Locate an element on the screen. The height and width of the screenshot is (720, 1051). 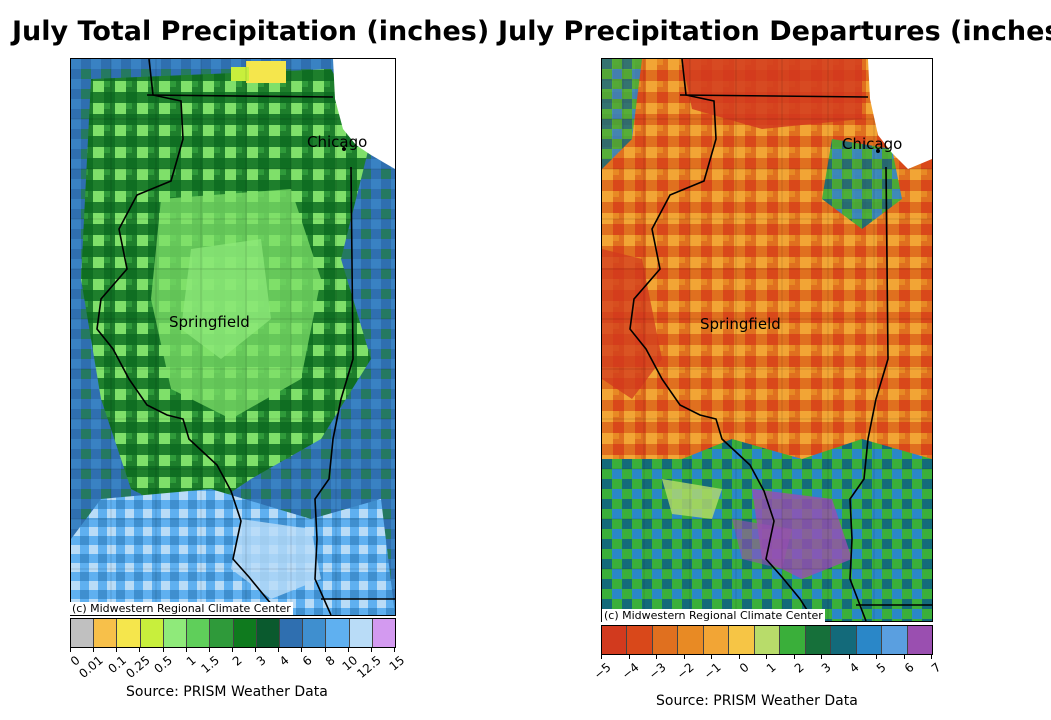
right-legend-colorbar is located at coordinates (767, 640).